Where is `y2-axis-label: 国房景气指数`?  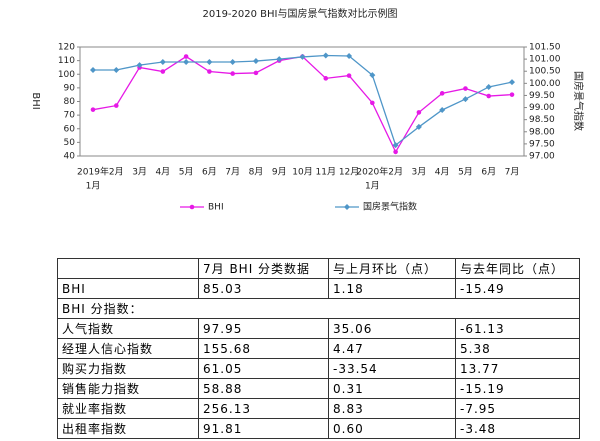
y2-axis-label: 国房景气指数 is located at coordinates (578, 101).